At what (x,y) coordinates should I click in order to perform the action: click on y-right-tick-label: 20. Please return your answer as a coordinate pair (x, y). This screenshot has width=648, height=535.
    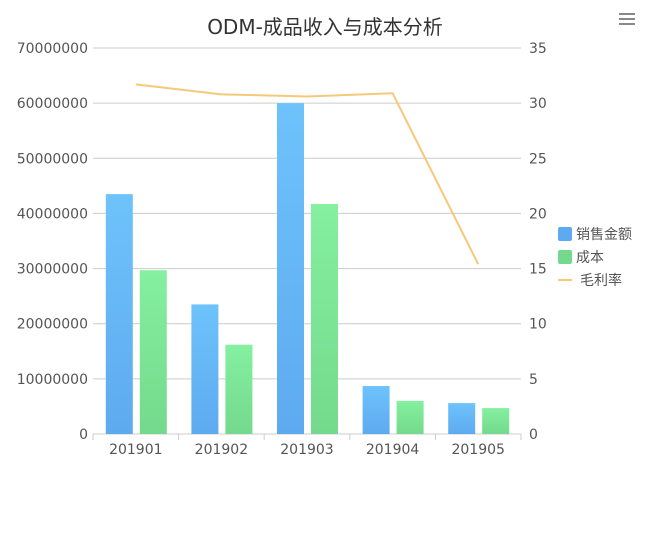
    Looking at the image, I should click on (538, 214).